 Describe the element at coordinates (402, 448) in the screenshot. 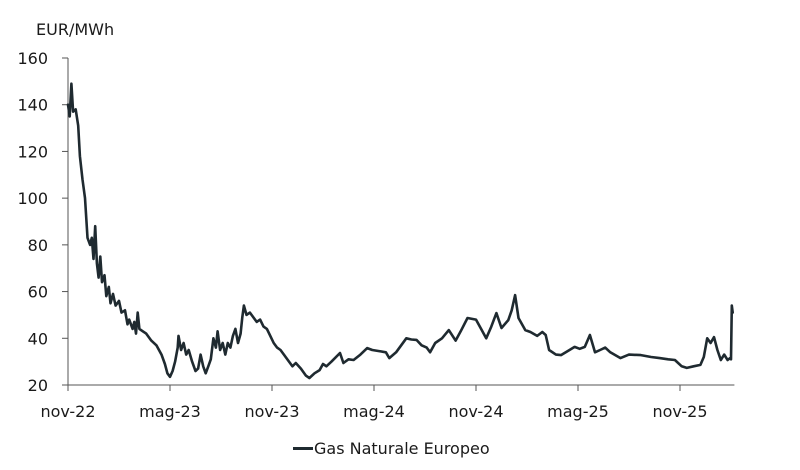

I see `legend-label: Gas Naturale Europeo` at that location.